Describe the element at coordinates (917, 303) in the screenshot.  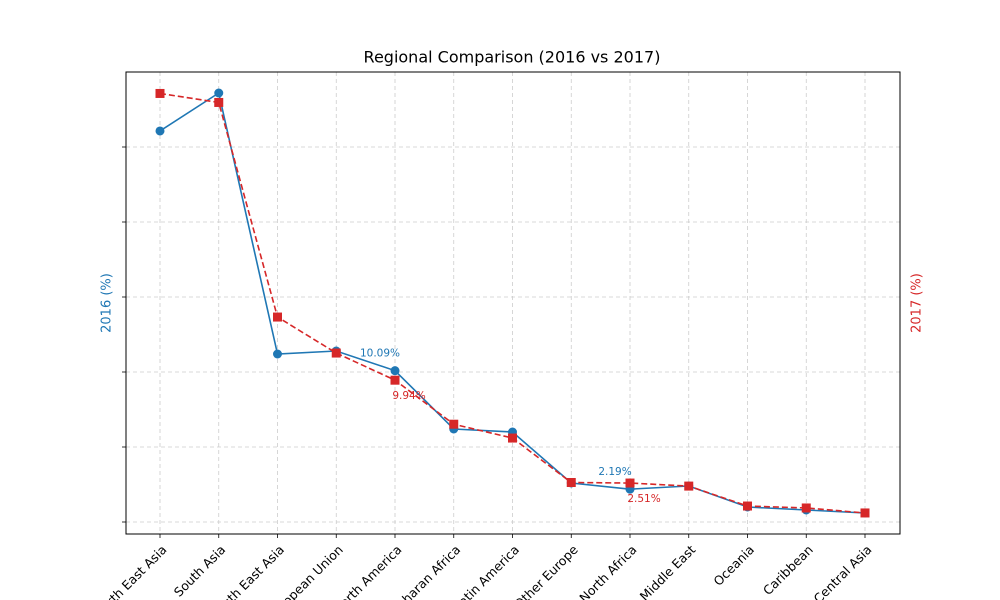
I see `y2-axis-label: 2017 (%)` at that location.